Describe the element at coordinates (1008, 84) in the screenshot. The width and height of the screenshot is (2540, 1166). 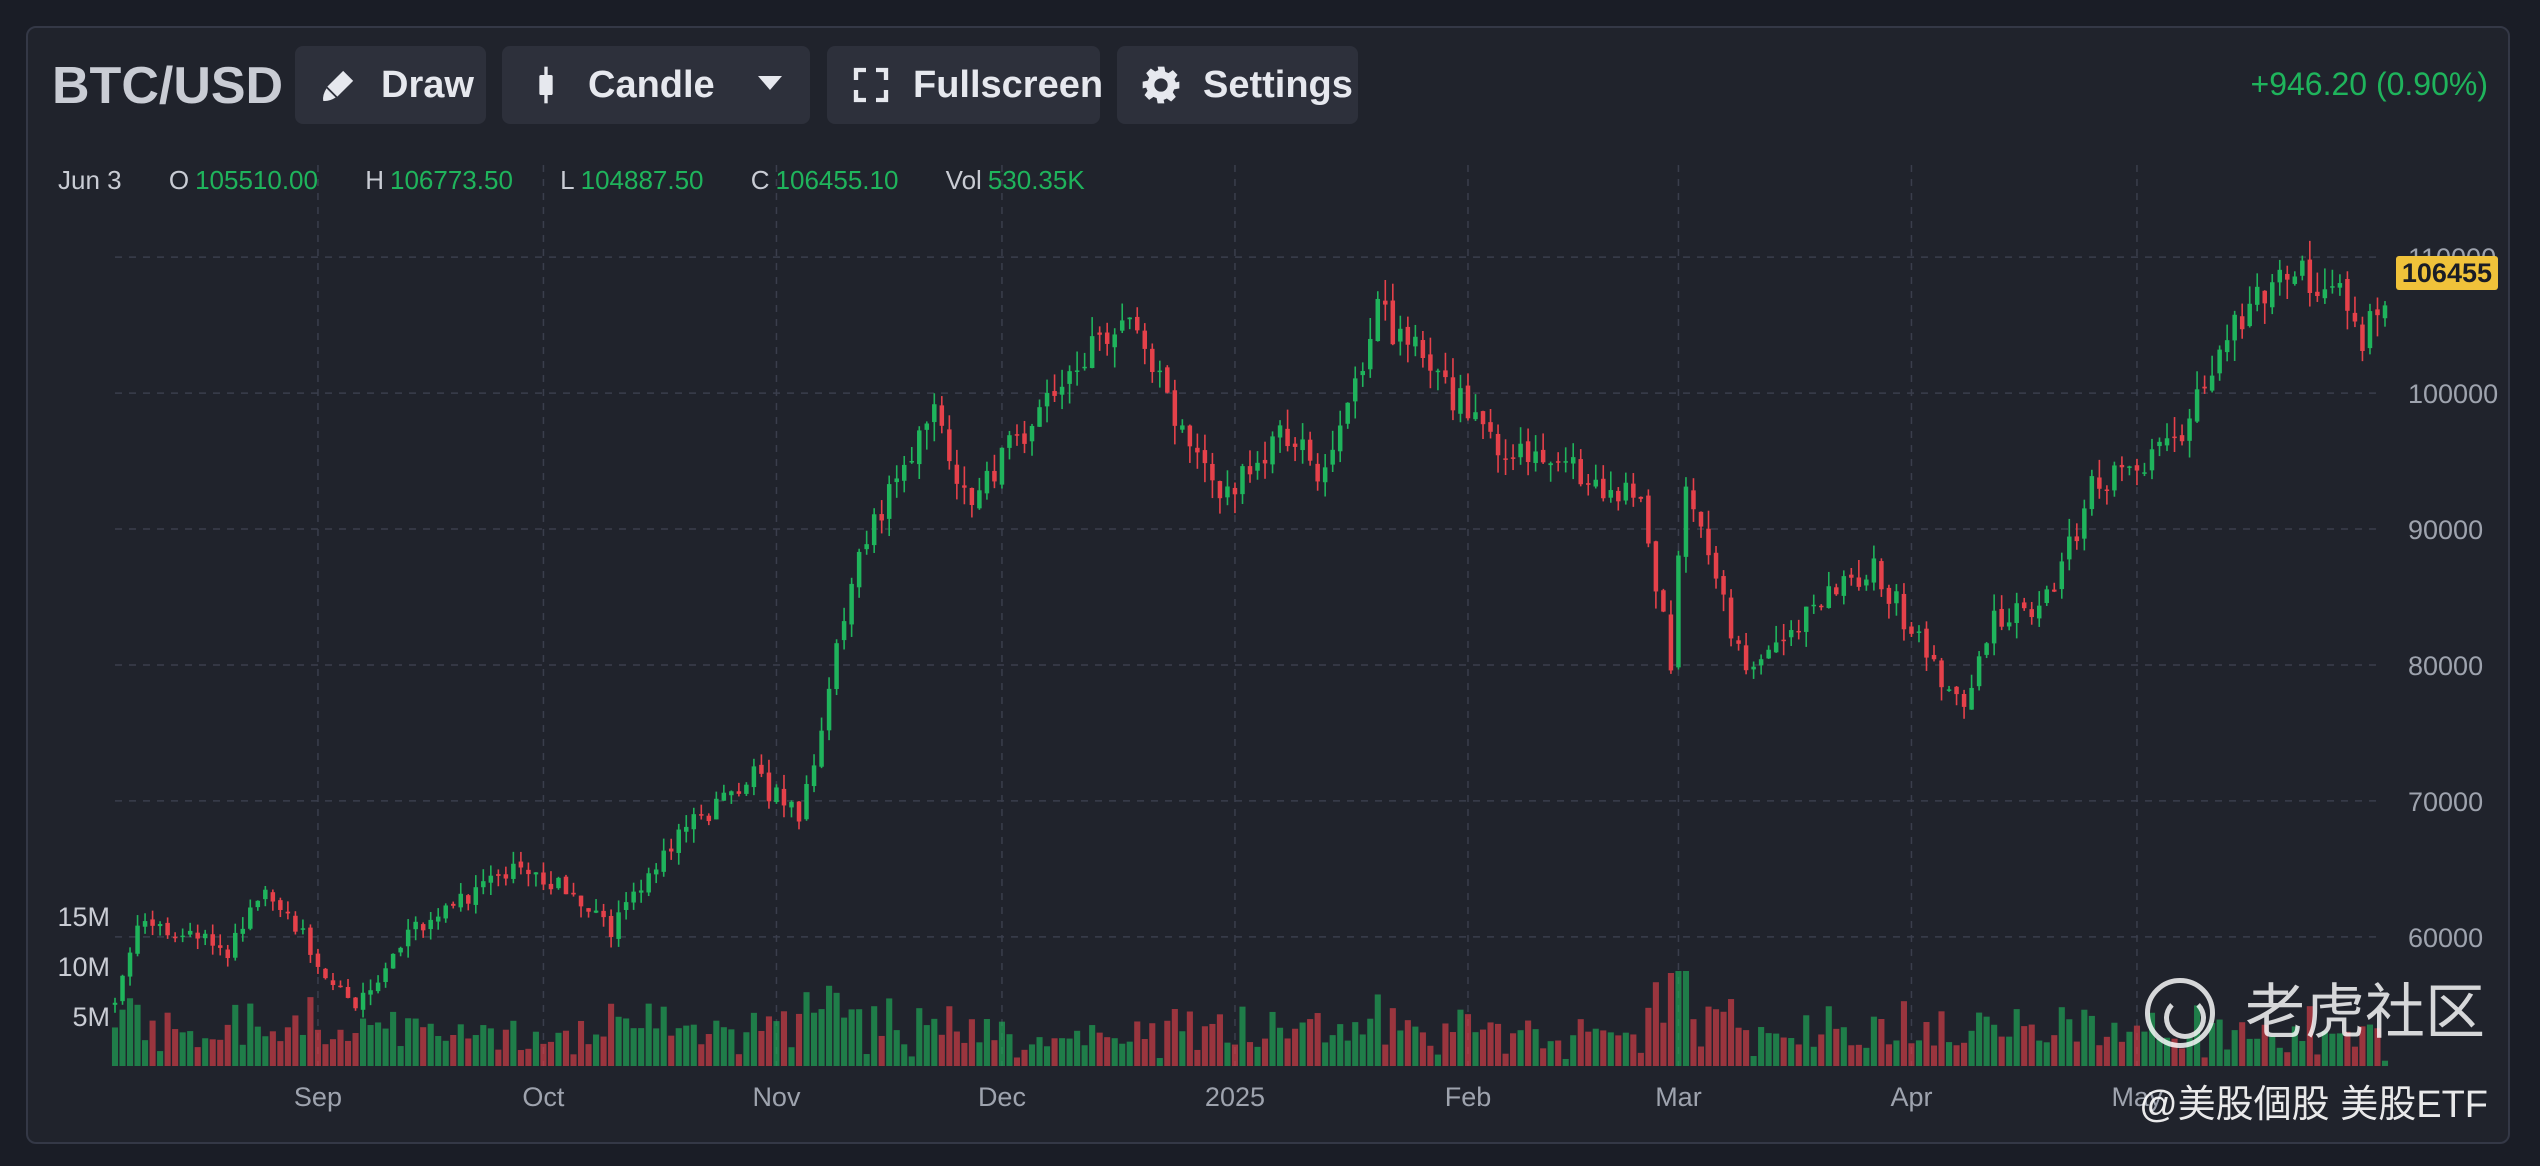
I see `fullscreen-button-label: Fullscreen` at that location.